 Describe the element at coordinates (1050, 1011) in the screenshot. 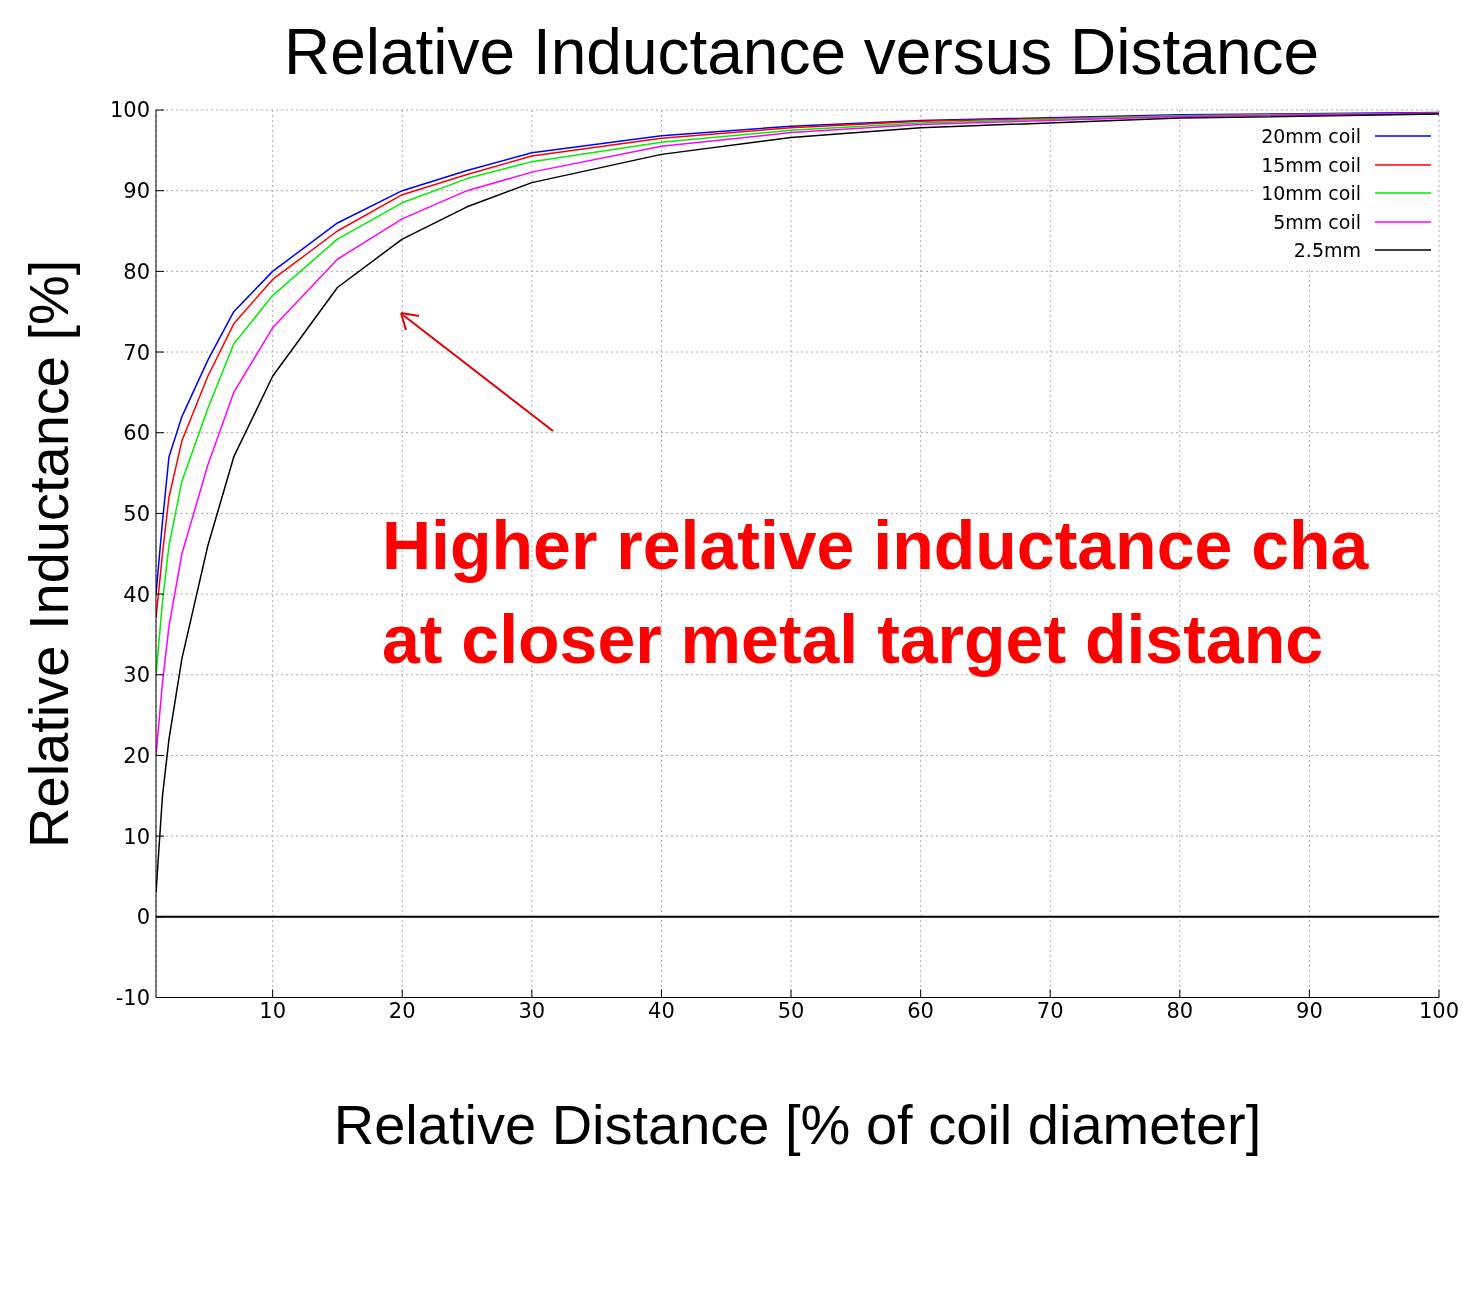

I see `x-tick-label: 70` at that location.